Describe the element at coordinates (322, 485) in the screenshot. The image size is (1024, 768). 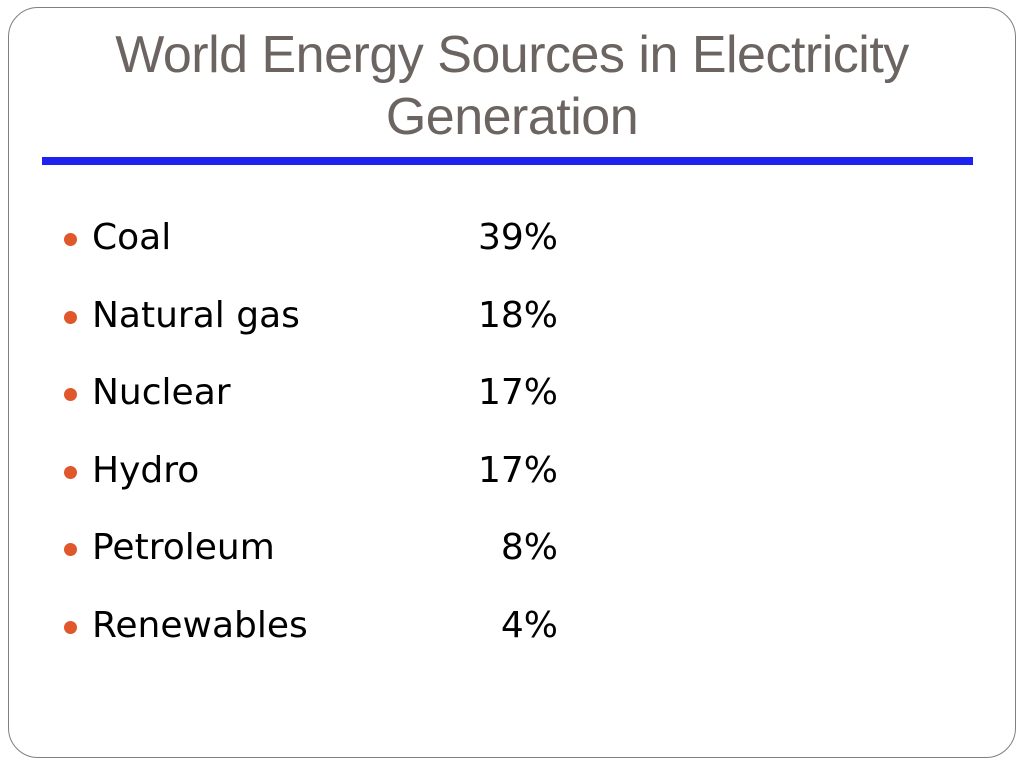
I see `list-item: Hydro 17%` at that location.